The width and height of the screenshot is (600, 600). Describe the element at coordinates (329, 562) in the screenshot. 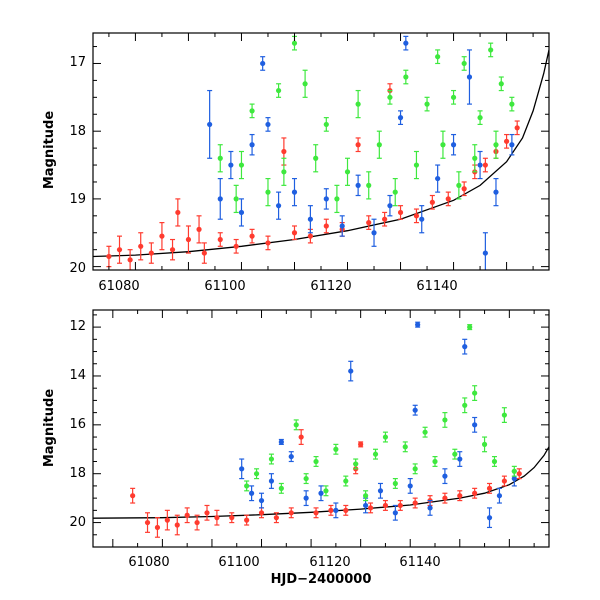

I see `bottom-xtick-label-61120: 61120` at that location.